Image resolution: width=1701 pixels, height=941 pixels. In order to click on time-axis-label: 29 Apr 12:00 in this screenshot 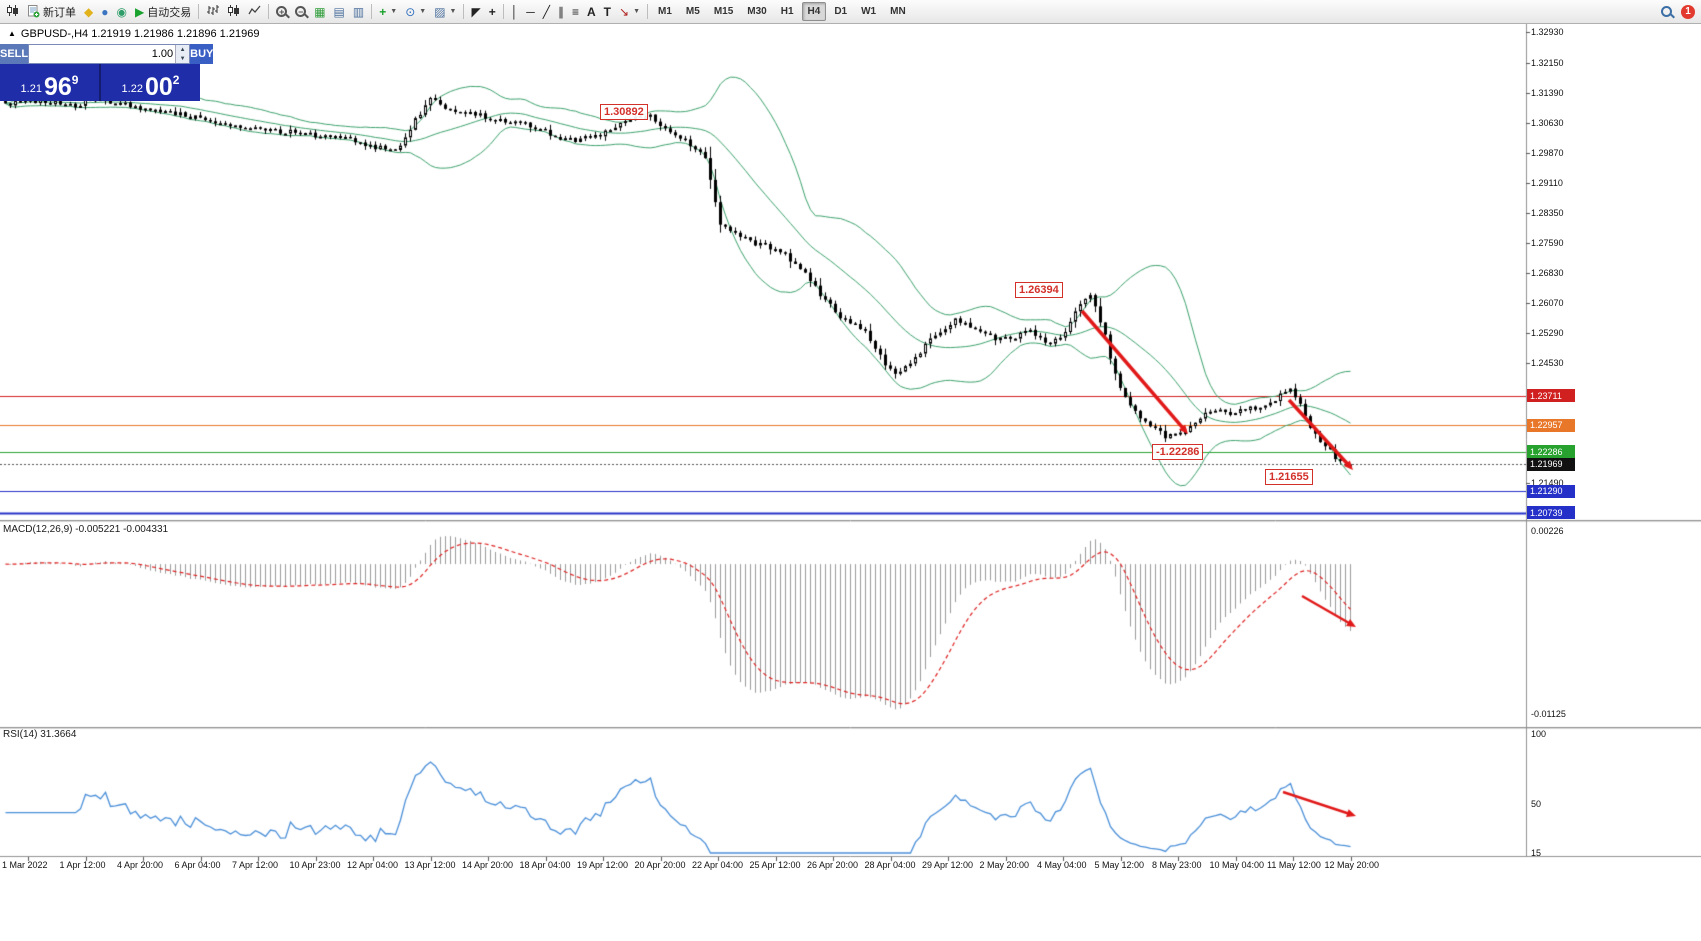, I will do `click(948, 865)`.